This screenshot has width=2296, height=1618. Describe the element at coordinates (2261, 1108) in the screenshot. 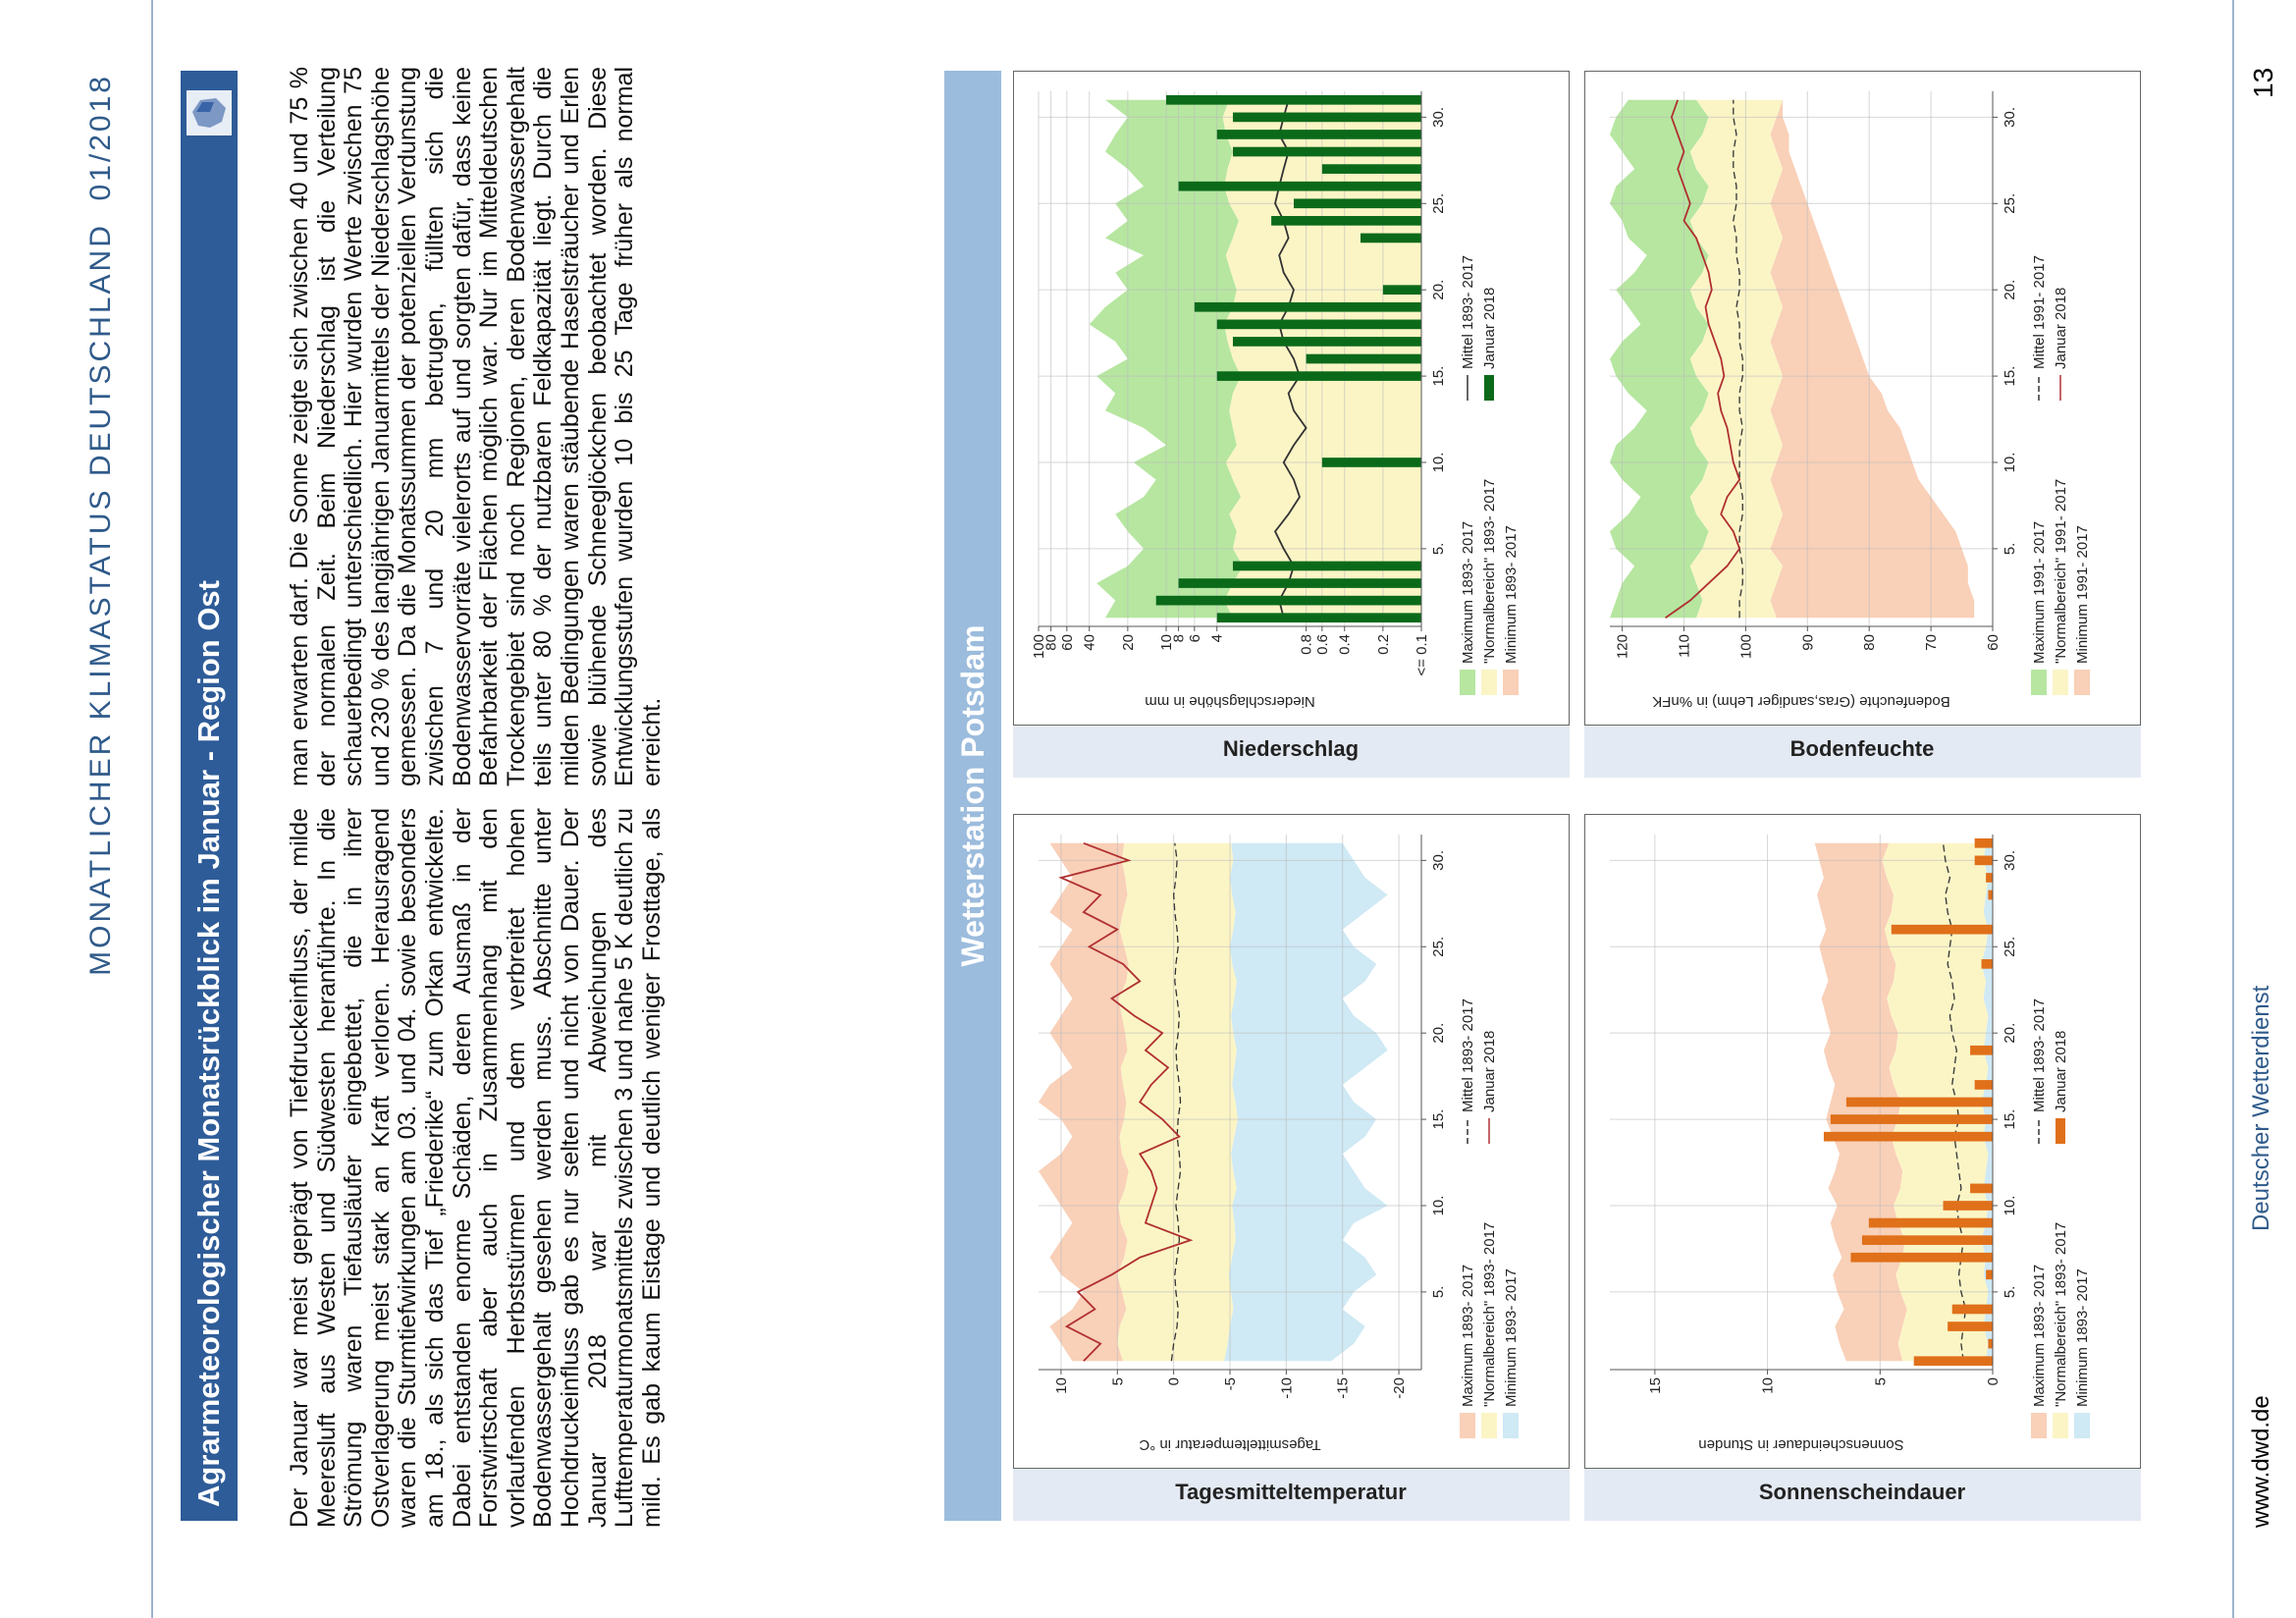

I see `footer-org: Deutscher Wetterdienst` at that location.